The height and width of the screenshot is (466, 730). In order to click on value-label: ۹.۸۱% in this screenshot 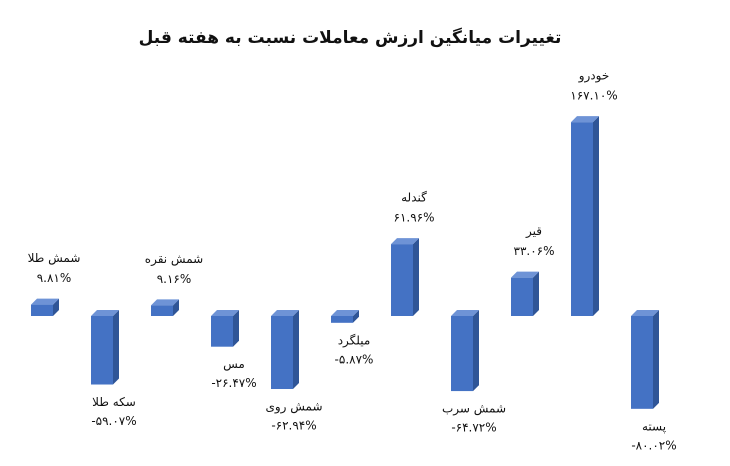, I will do `click(54, 278)`.